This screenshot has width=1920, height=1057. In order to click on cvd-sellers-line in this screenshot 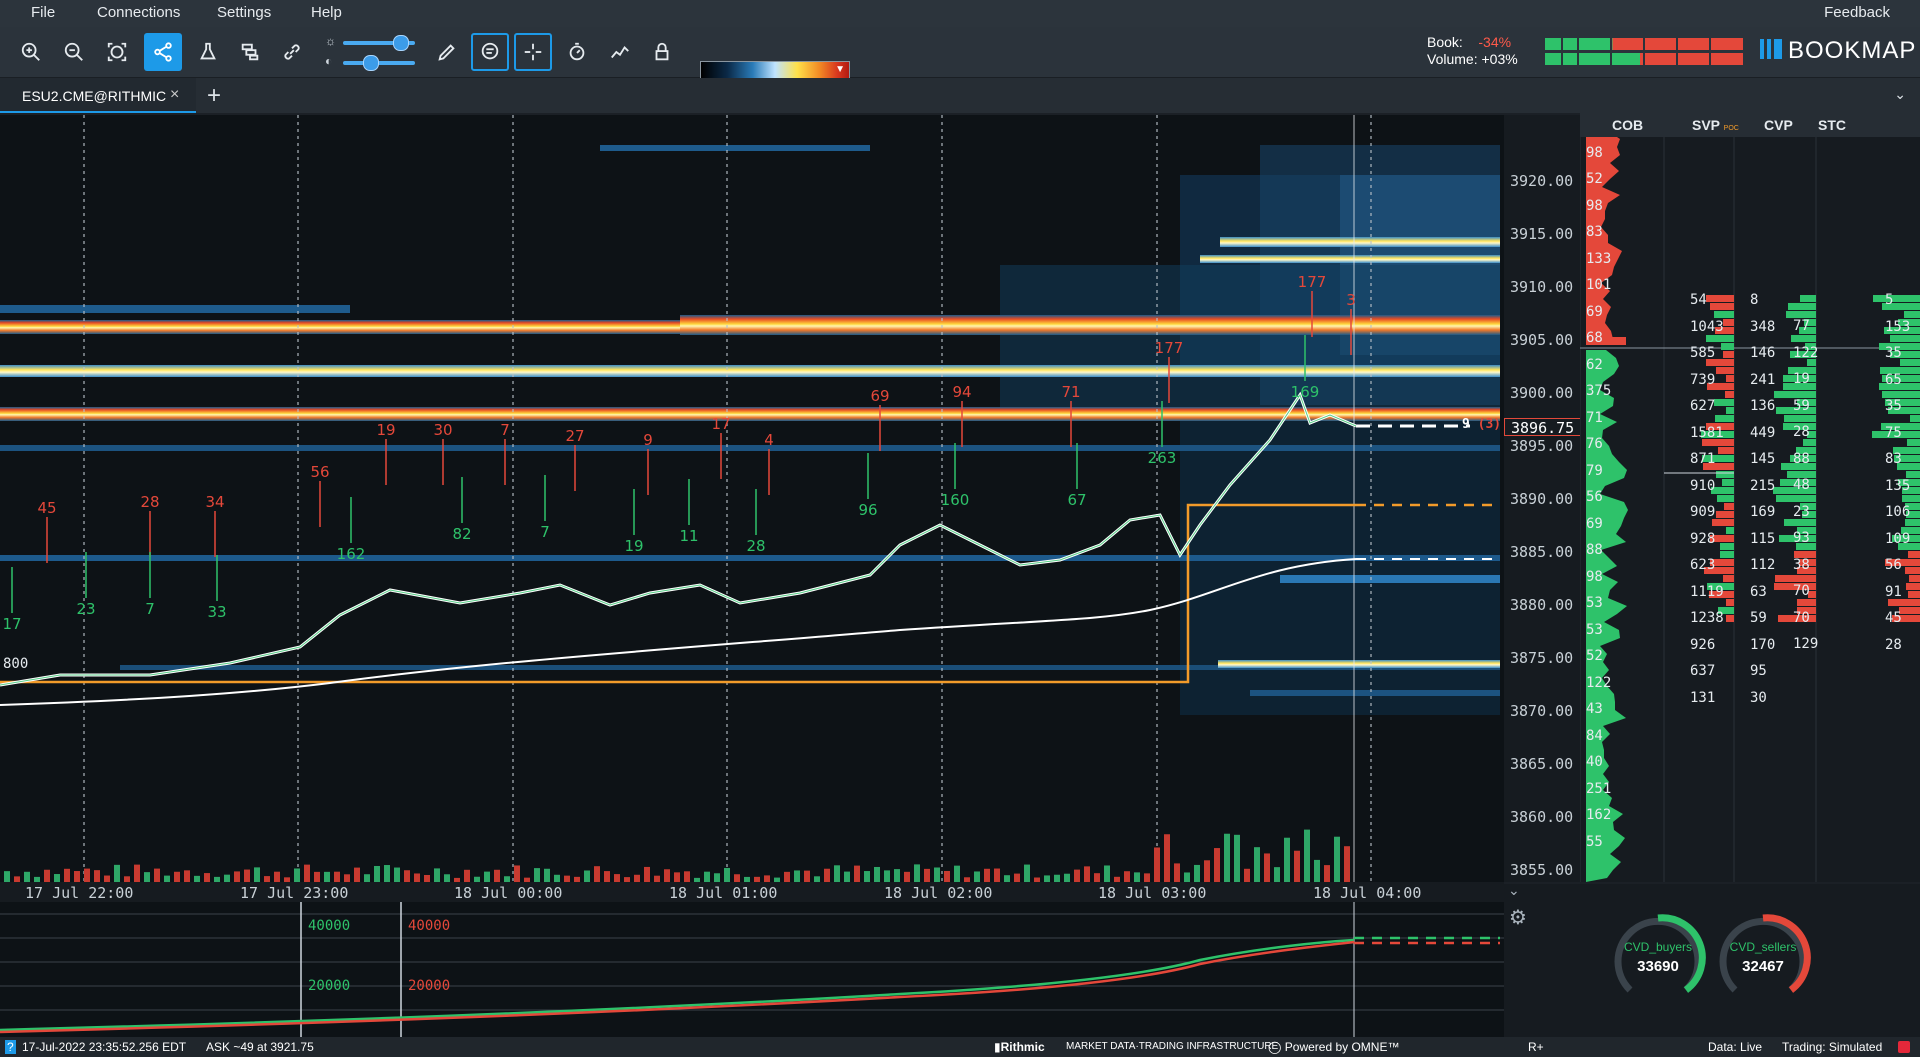, I will do `click(677, 987)`.